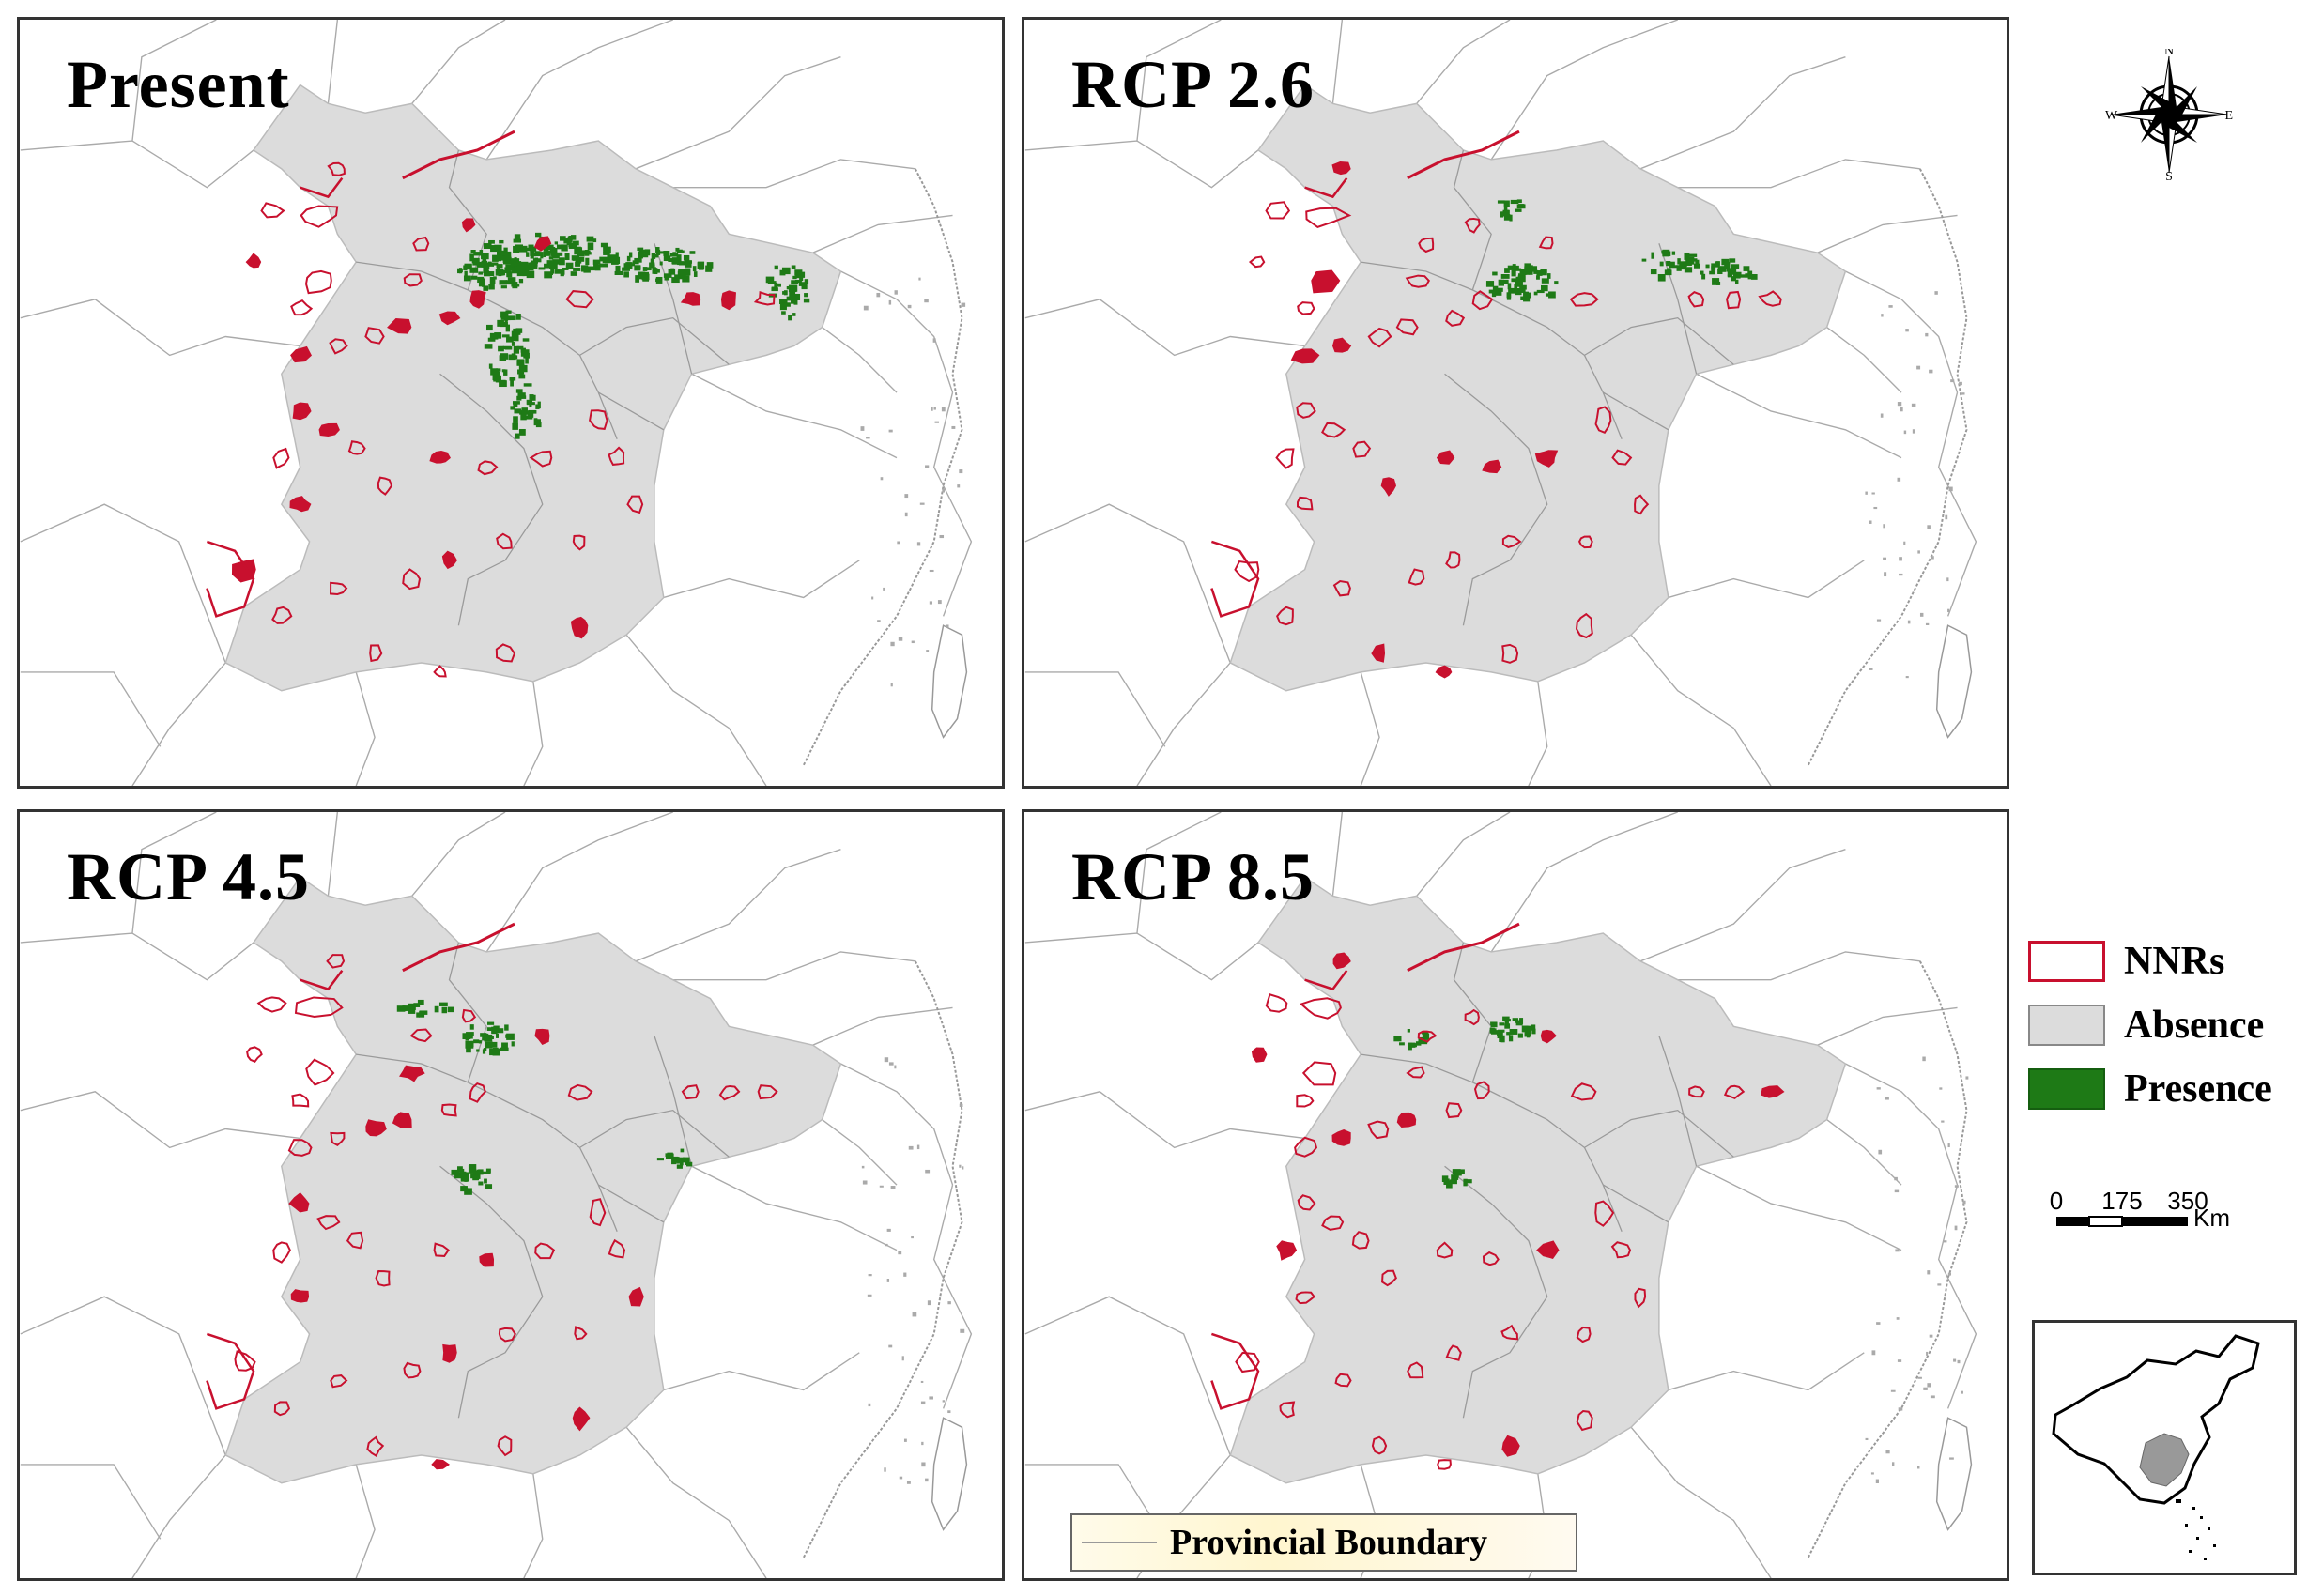 The width and height of the screenshot is (2323, 1596). Describe the element at coordinates (2159, 1218) in the screenshot. I see `scale-bar: 0 175 350 Km` at that location.